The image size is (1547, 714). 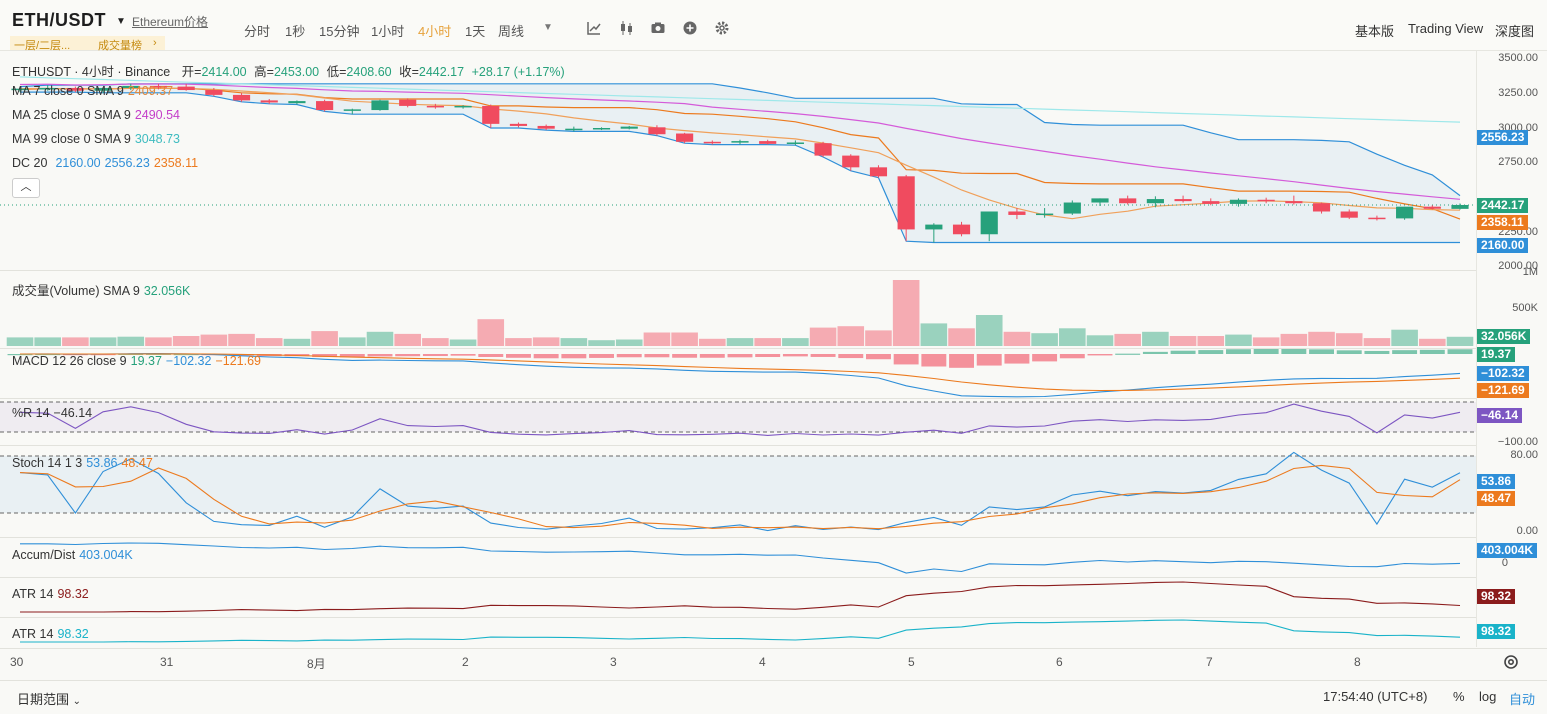 What do you see at coordinates (773, 697) in the screenshot?
I see `bottom-bar: 日期范围 ⌄ 17:54:40 (UTC+8) % log 自动` at bounding box center [773, 697].